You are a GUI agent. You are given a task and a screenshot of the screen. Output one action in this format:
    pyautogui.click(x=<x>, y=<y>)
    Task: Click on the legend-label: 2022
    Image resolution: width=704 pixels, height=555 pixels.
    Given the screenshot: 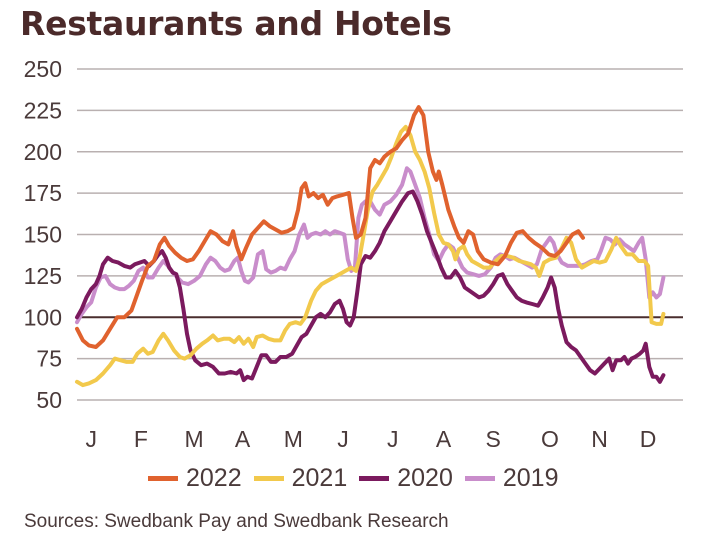 What is the action you would take?
    pyautogui.click(x=214, y=478)
    